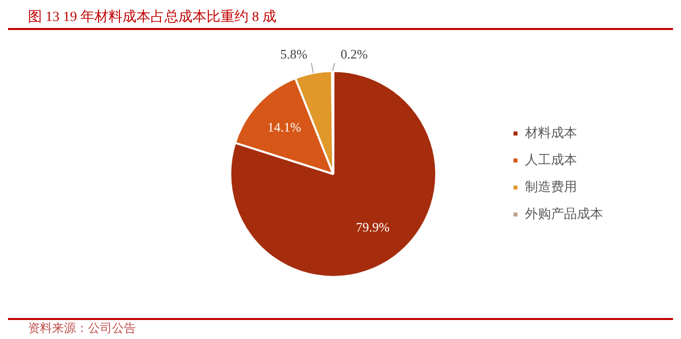  I want to click on data-label: 0.2%, so click(354, 54).